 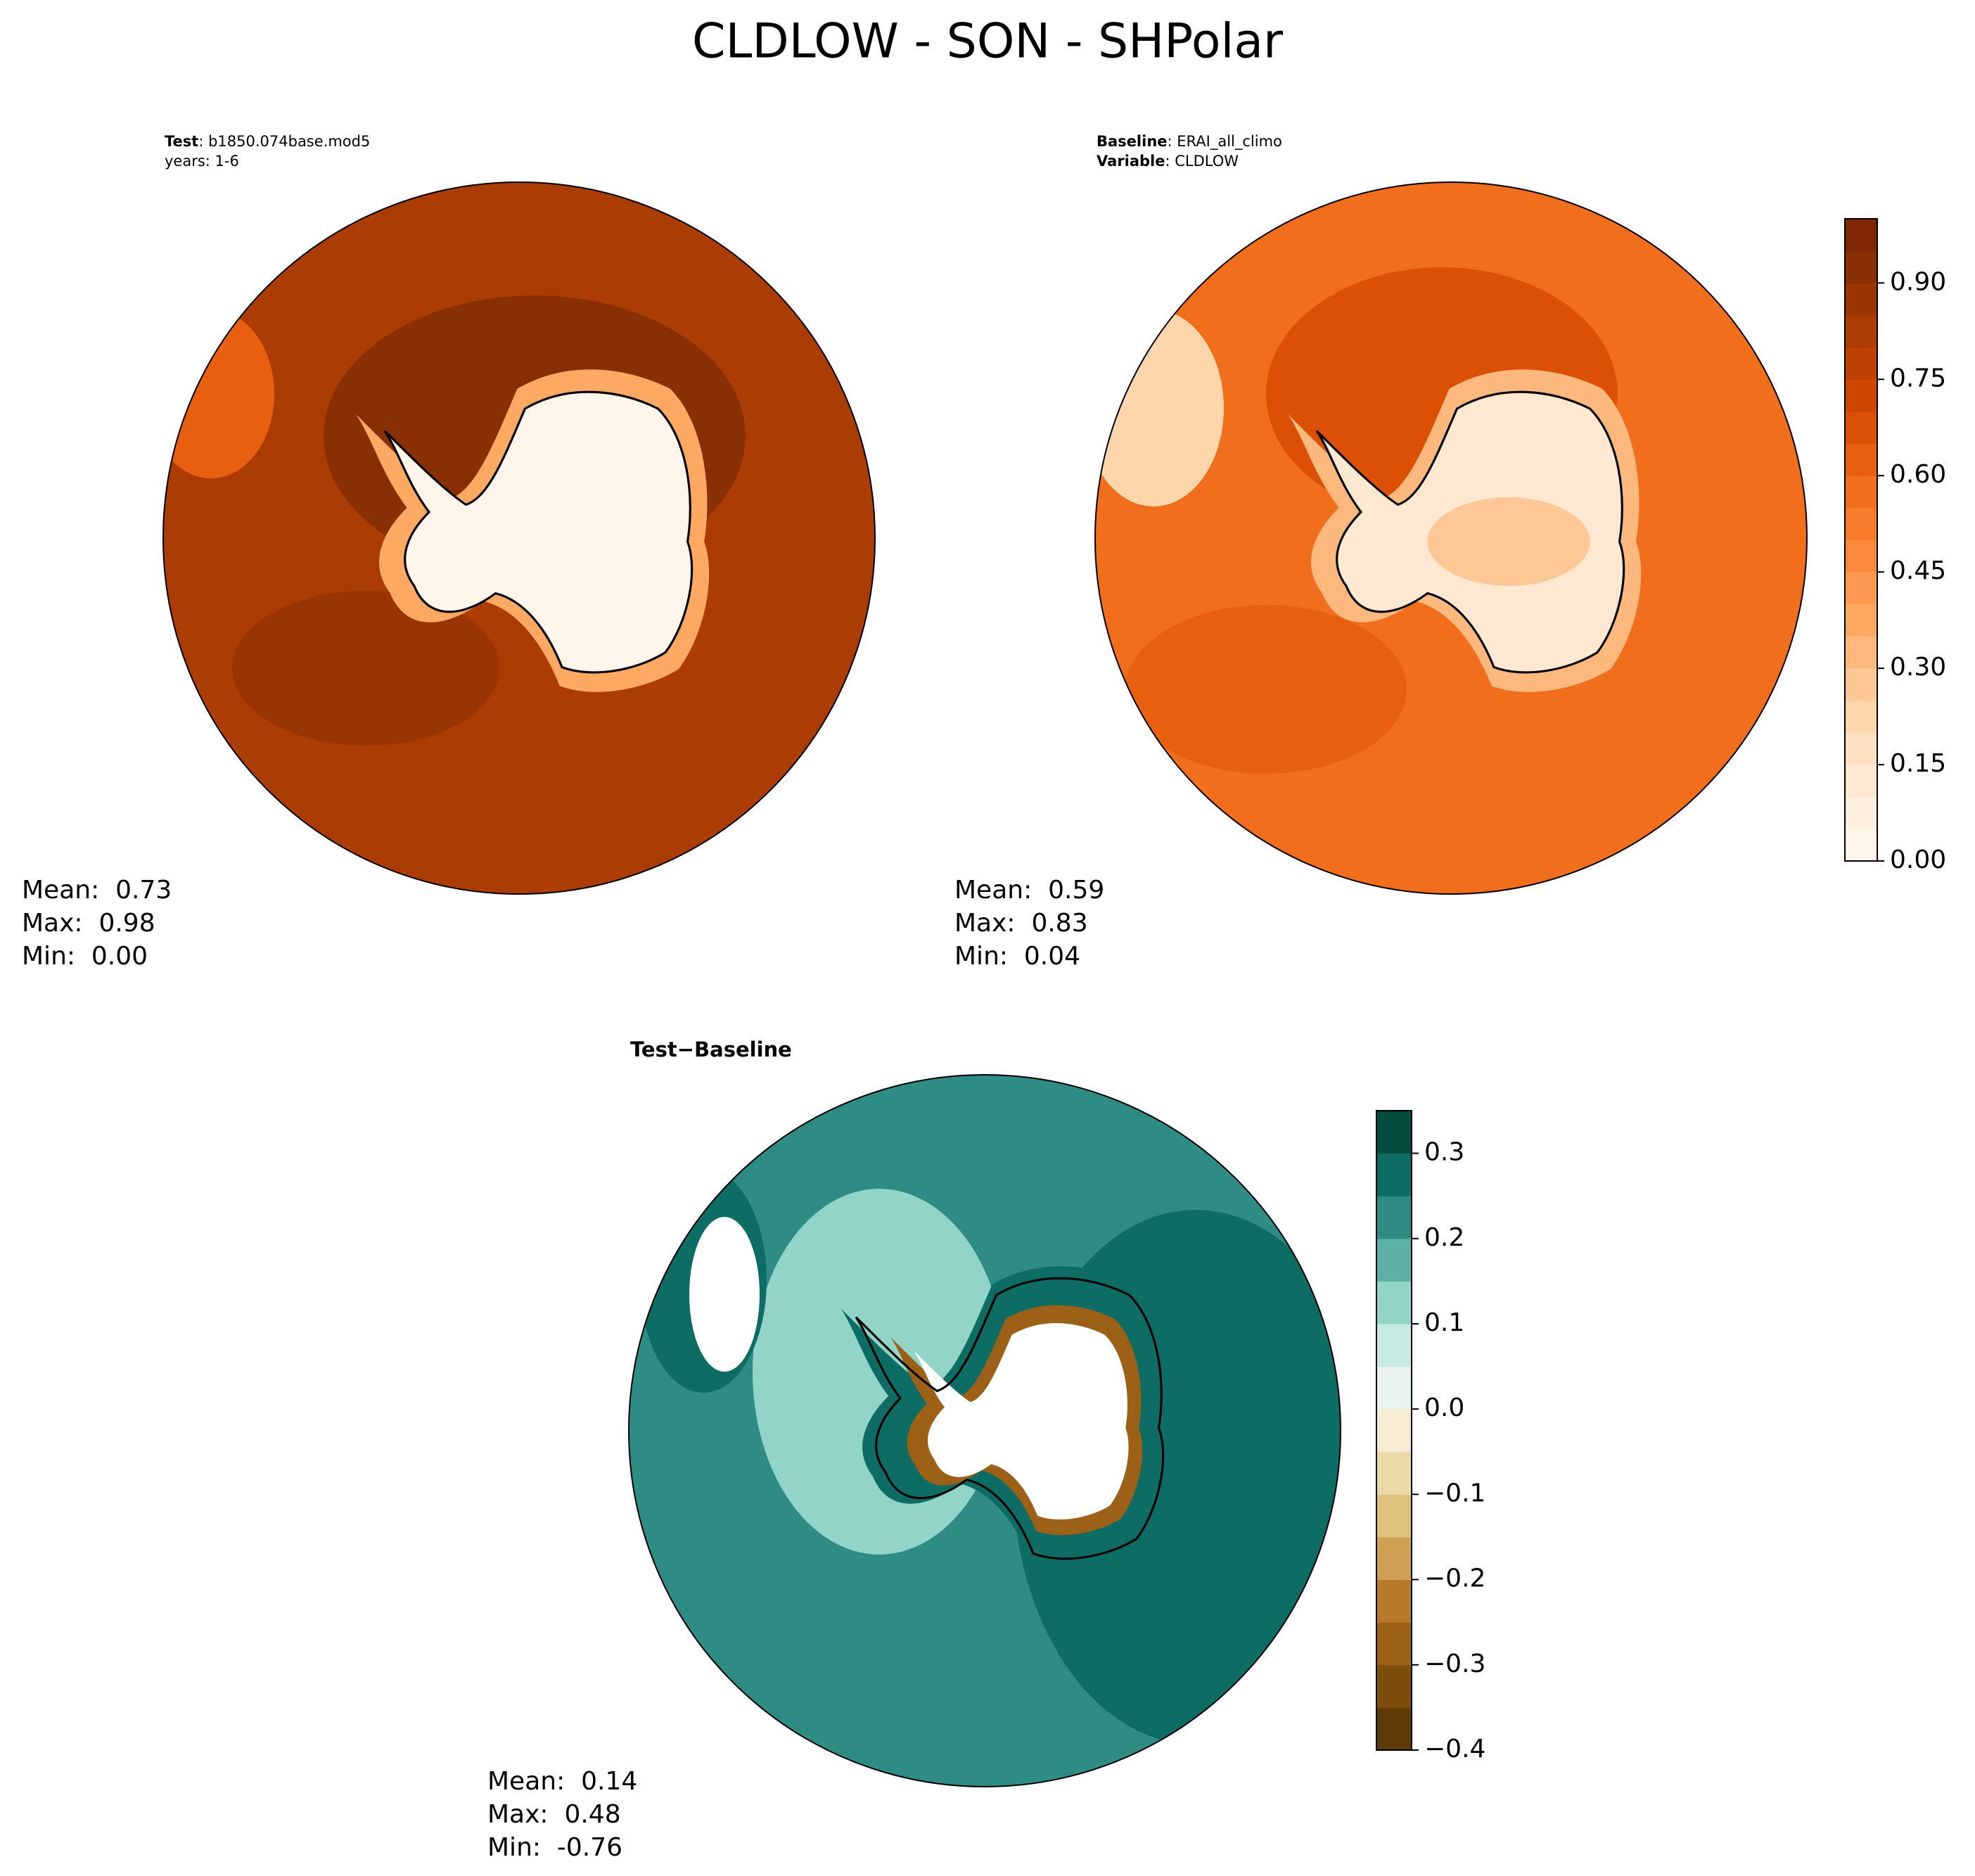 I want to click on colorbar-tick-label: −0.1, so click(x=1454, y=1493).